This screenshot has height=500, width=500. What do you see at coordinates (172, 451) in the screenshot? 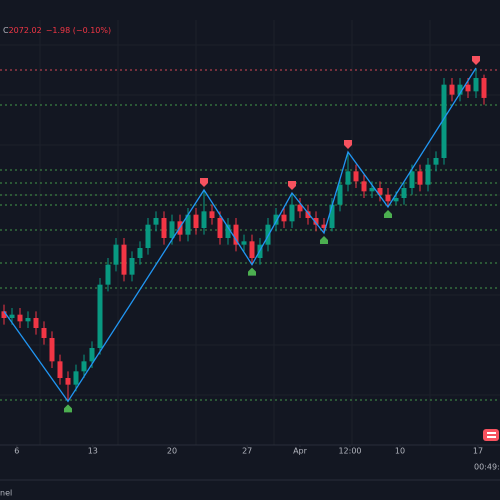
I see `x-tick-label: 20` at bounding box center [172, 451].